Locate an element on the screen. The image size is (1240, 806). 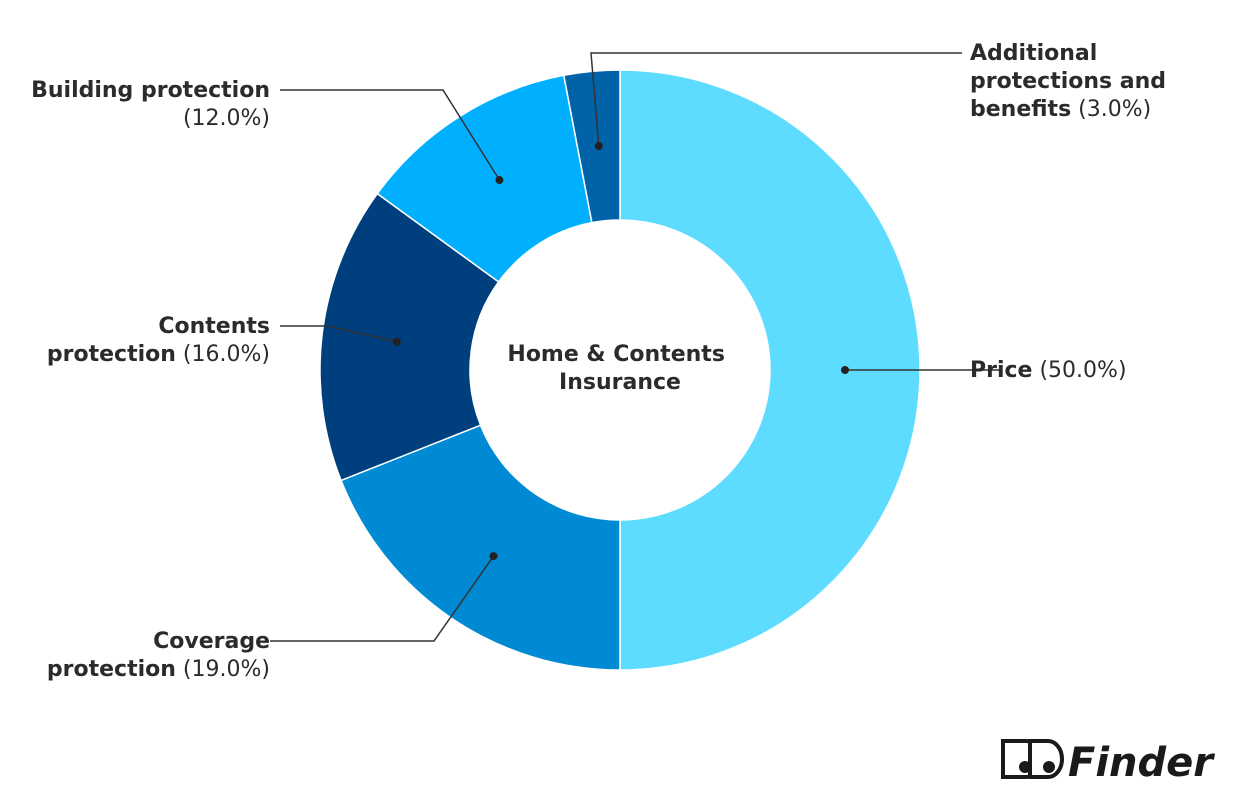
slice-coverage-protection is located at coordinates (480, 547).